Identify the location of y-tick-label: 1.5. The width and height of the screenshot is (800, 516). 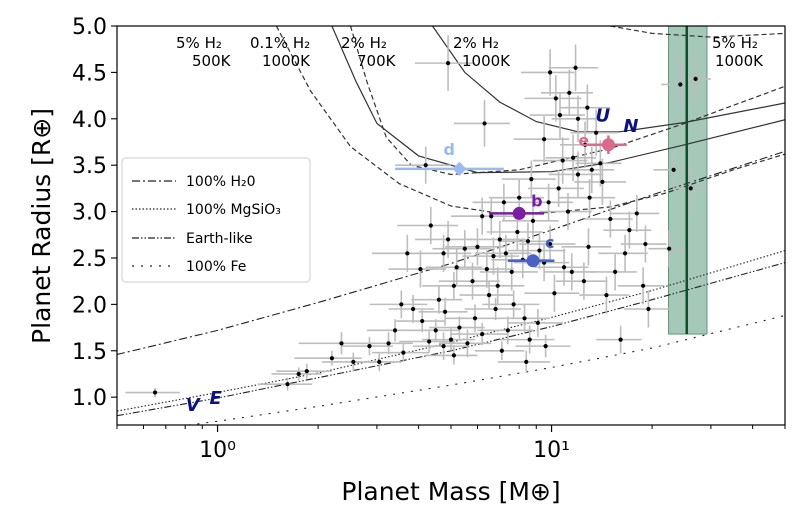
(89, 352).